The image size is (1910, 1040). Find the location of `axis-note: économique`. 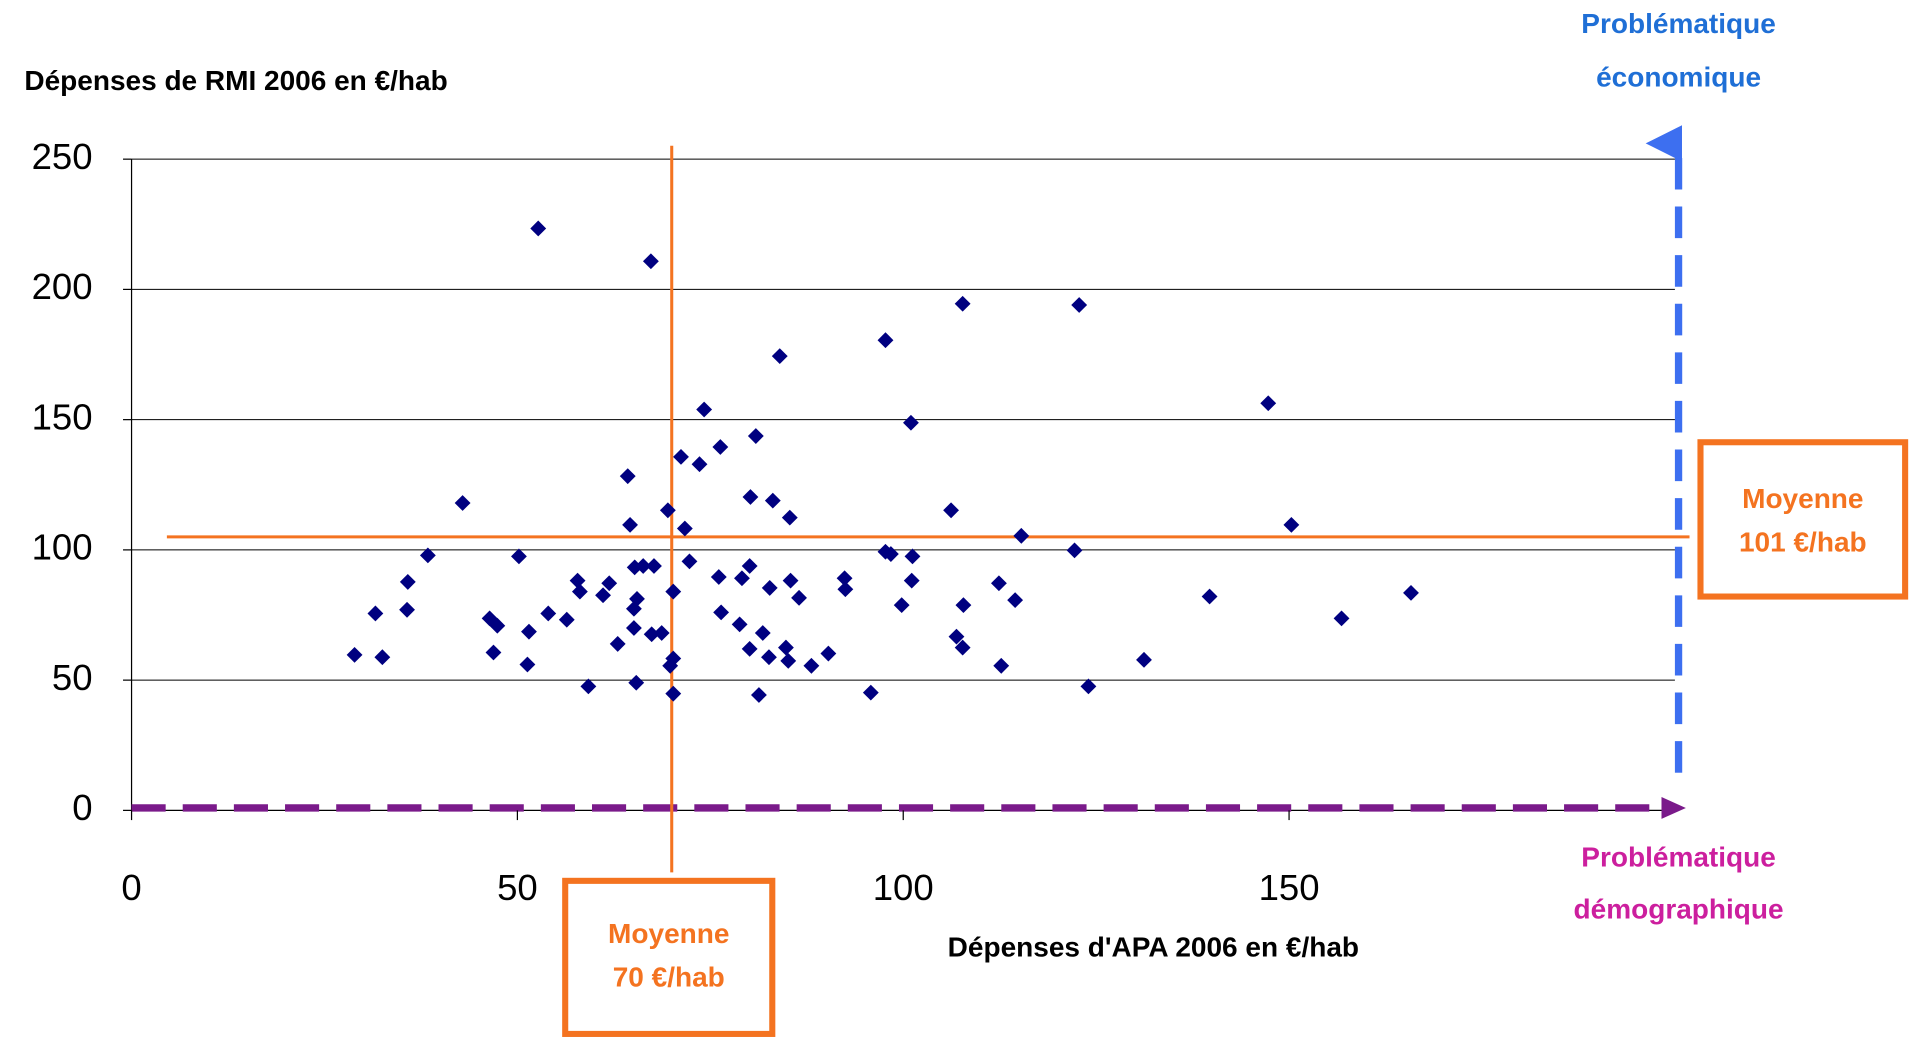

axis-note: économique is located at coordinates (1678, 76).